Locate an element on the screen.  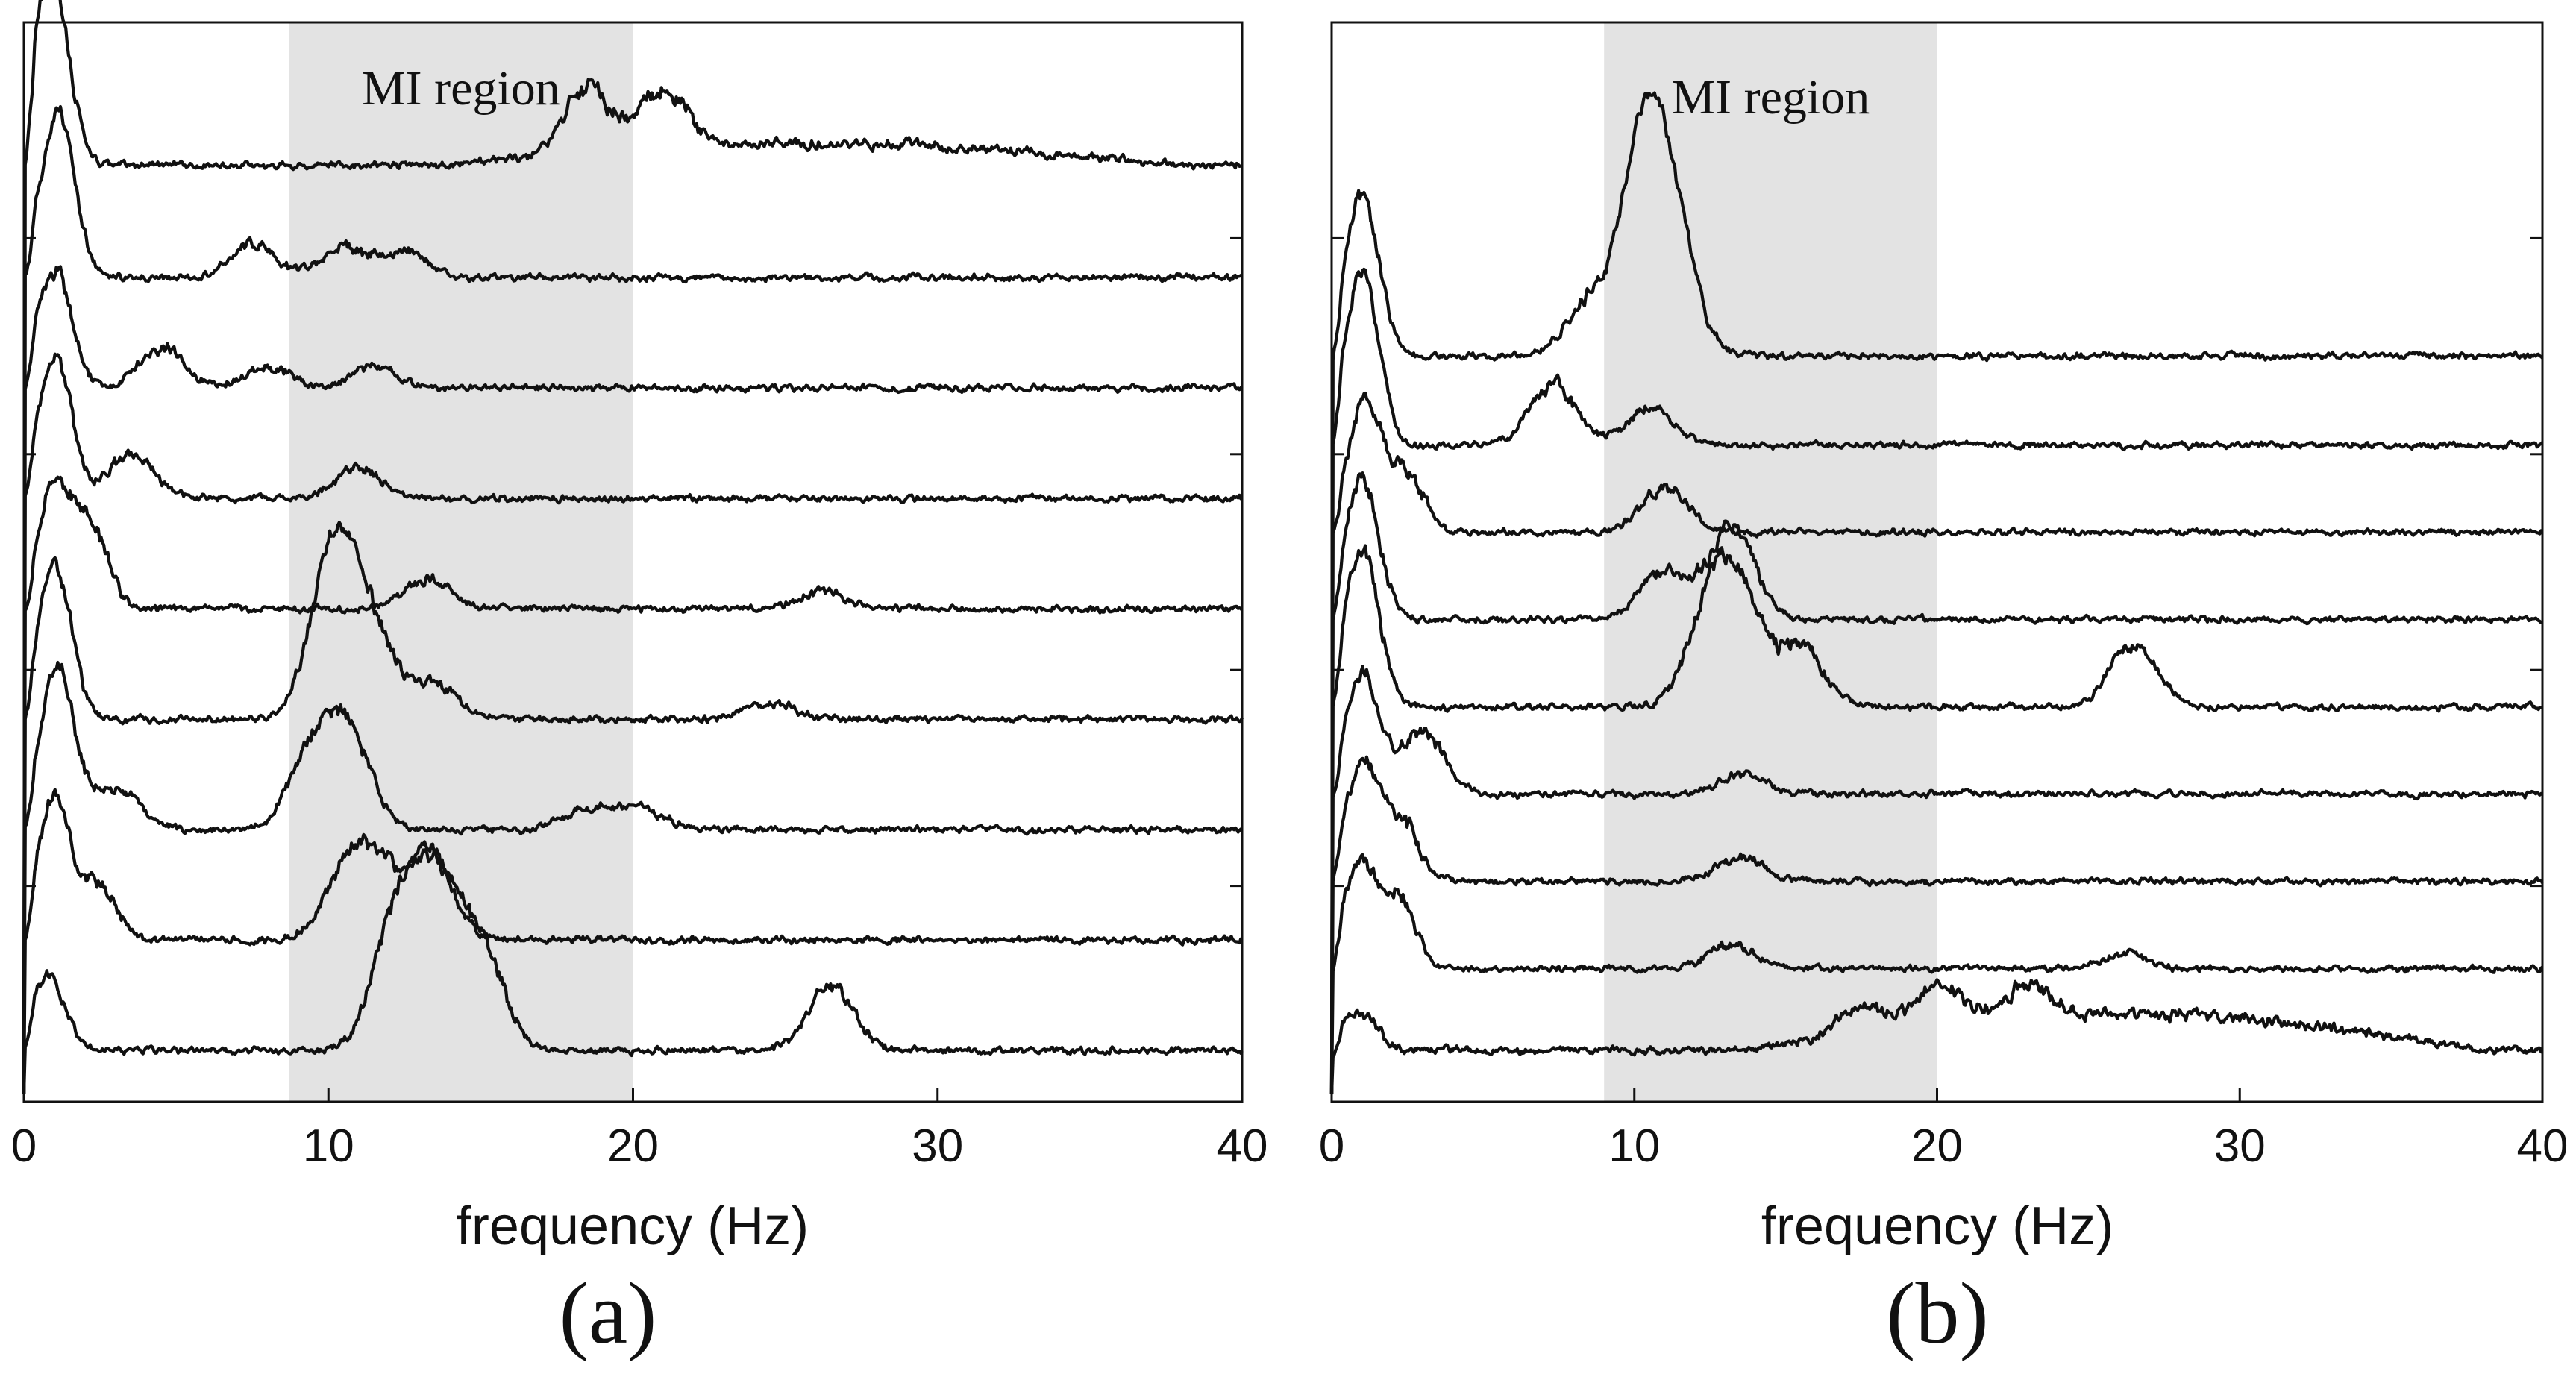
panel-b-x-tick-label-0: 0 is located at coordinates (1331, 1146).